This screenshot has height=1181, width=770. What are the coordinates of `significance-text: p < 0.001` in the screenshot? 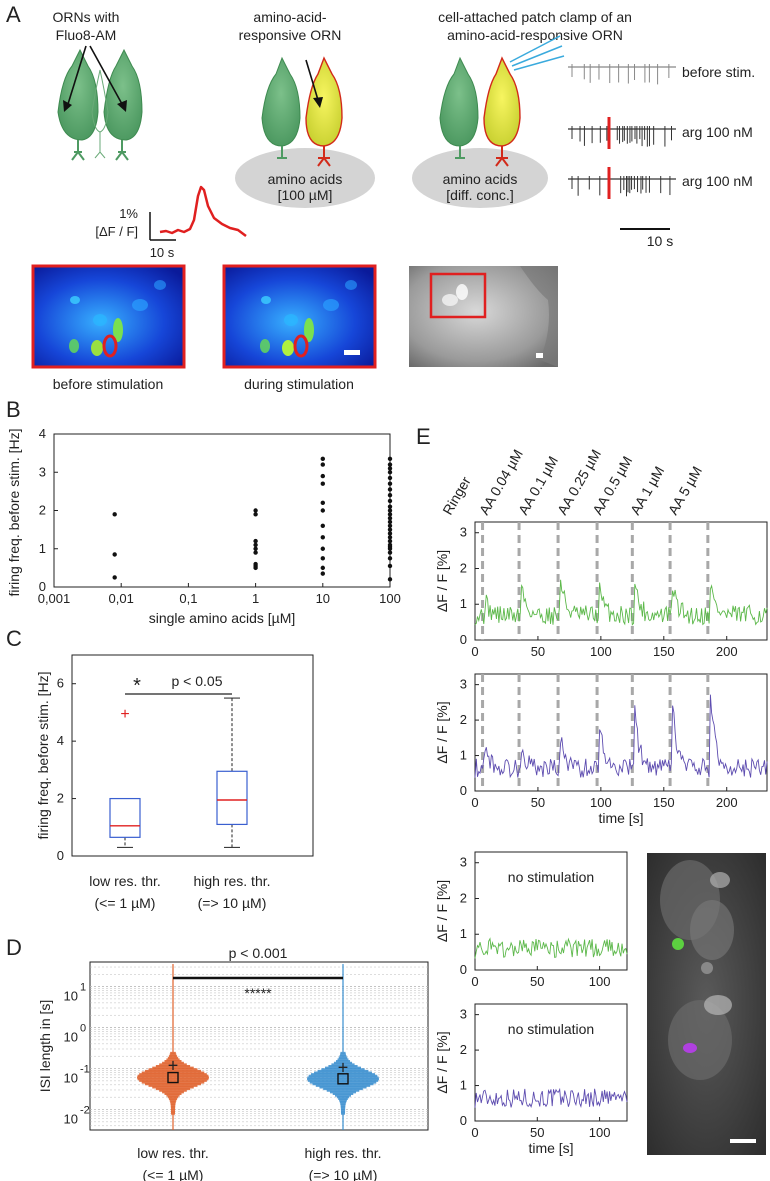 It's located at (258, 953).